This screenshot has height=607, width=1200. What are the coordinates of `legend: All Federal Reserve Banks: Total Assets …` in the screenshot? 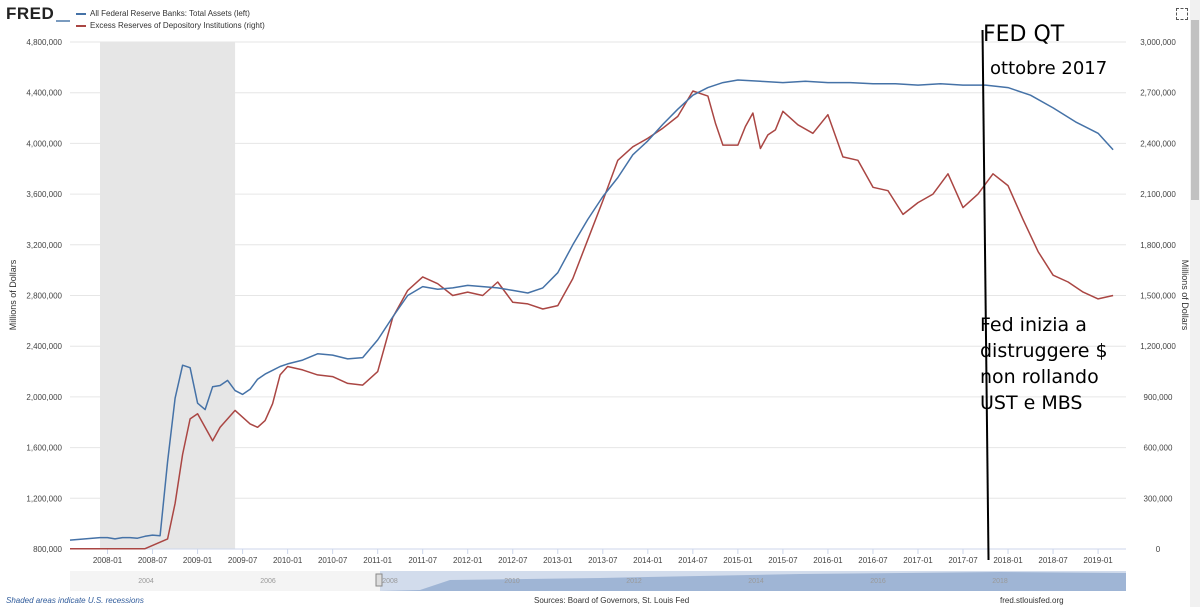 It's located at (170, 20).